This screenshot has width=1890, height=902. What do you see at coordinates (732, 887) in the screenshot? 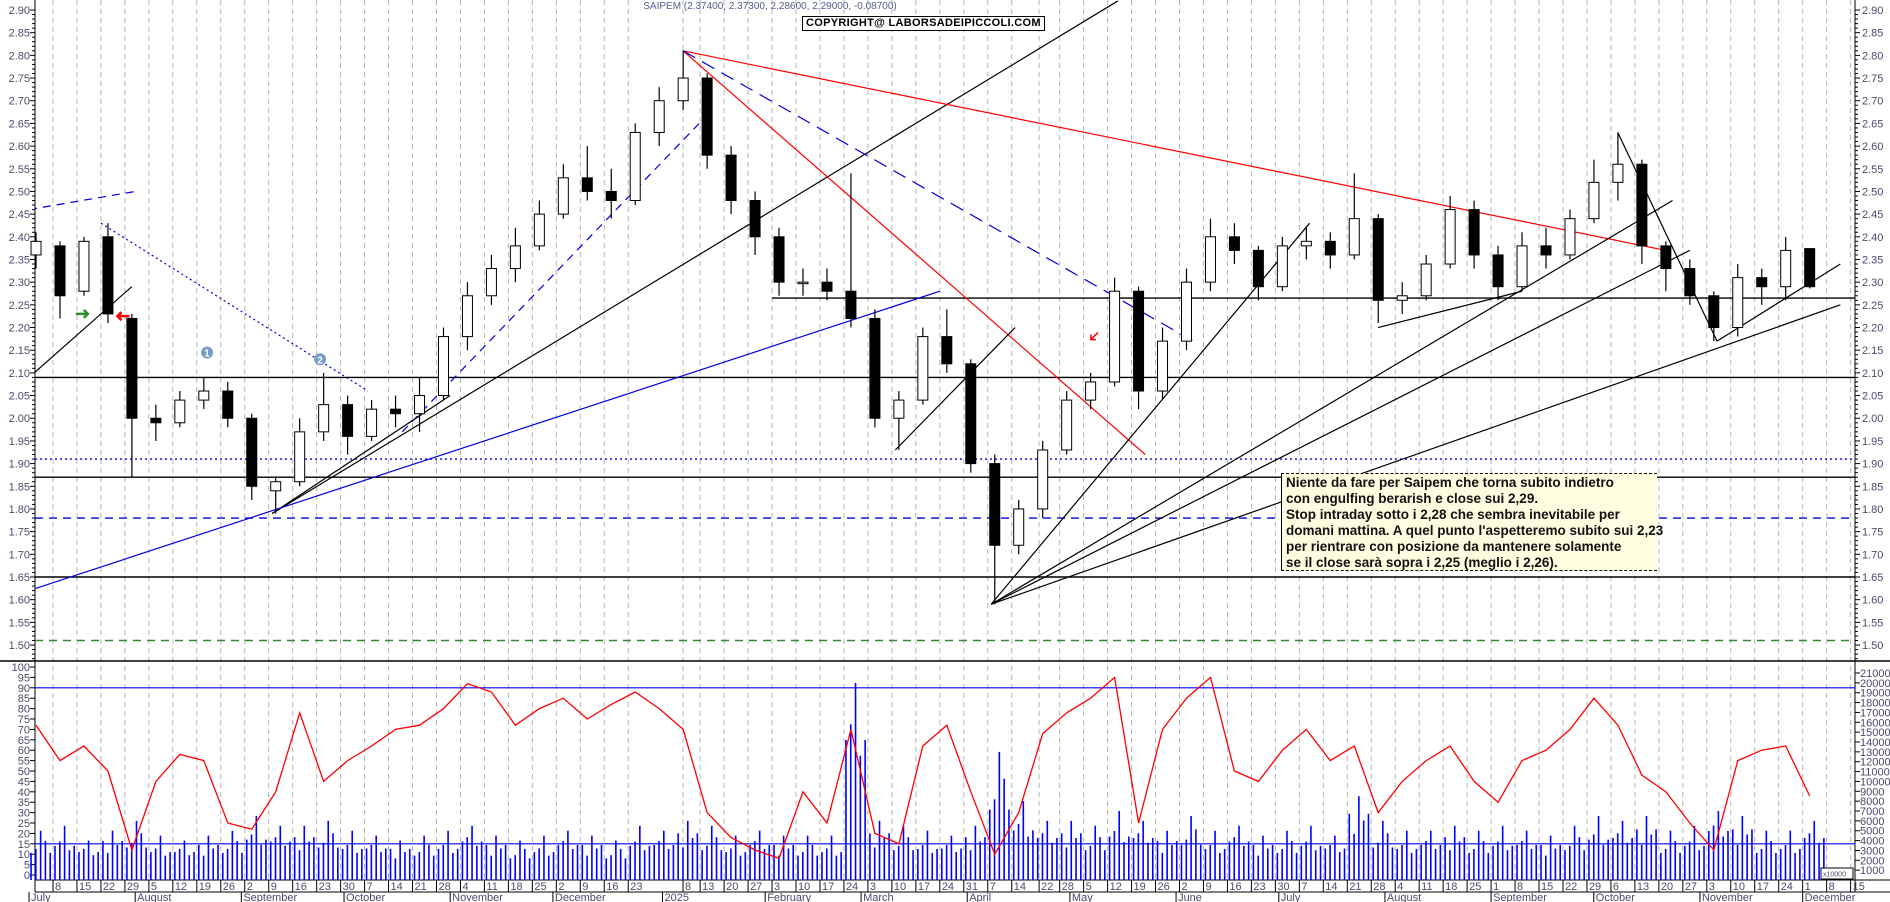
I see `date-tick-label: 20` at bounding box center [732, 887].